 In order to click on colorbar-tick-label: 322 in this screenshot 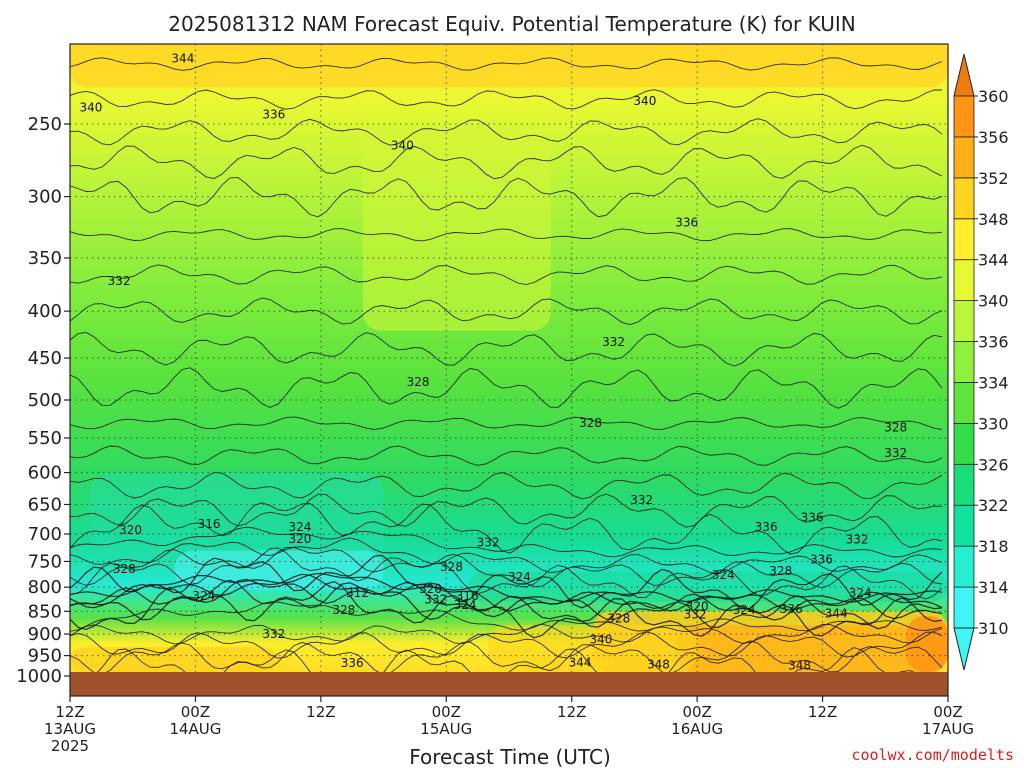, I will do `click(993, 505)`.